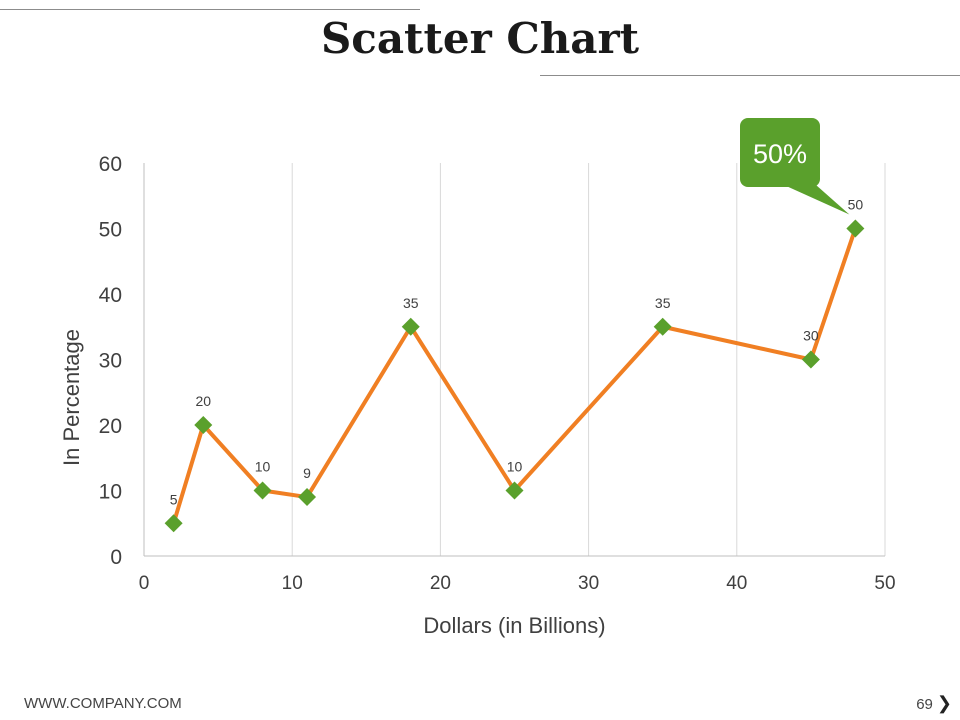 The width and height of the screenshot is (960, 720). Describe the element at coordinates (811, 336) in the screenshot. I see `data-label: 30` at that location.